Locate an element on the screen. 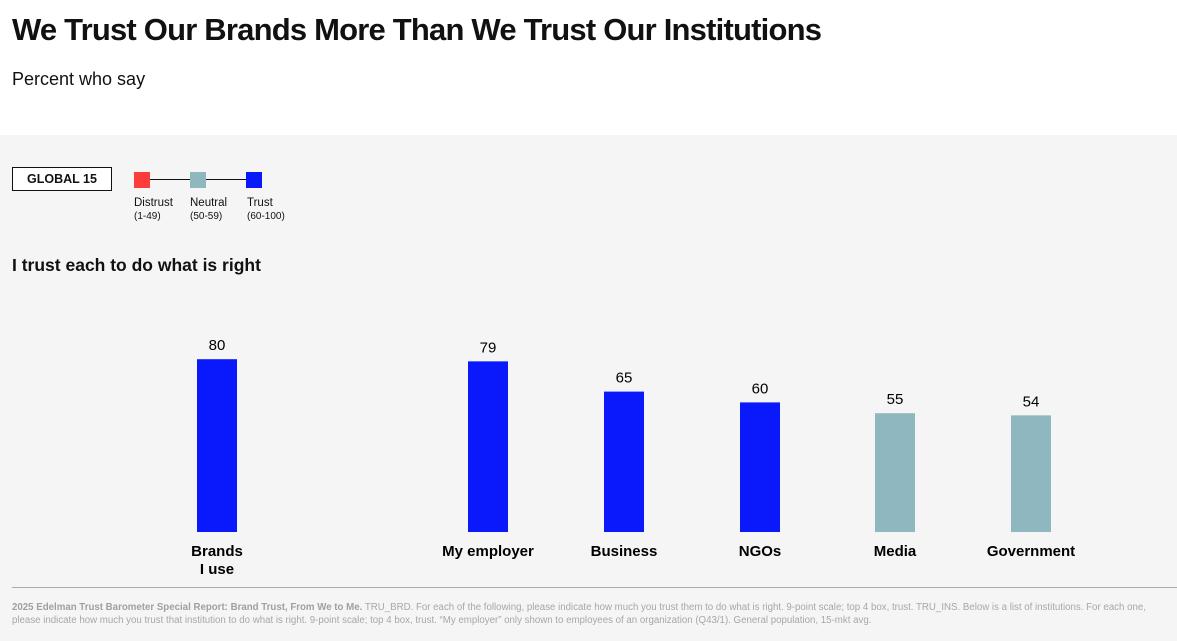  category-label-business: Business is located at coordinates (624, 551).